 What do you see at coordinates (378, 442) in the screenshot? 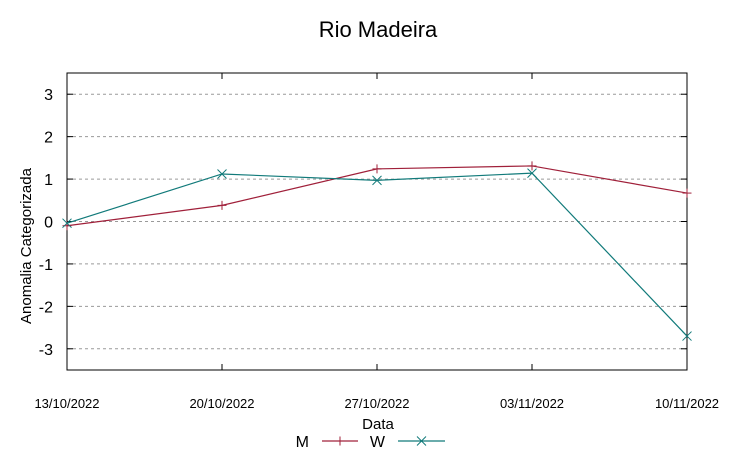
I see `legend-label: W` at bounding box center [378, 442].